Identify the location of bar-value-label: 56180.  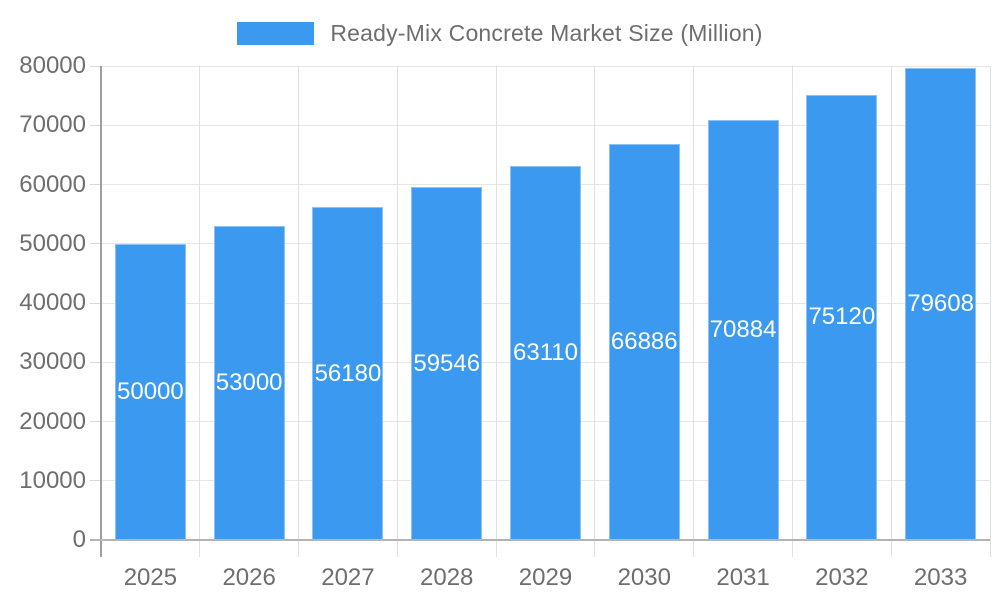
(348, 373).